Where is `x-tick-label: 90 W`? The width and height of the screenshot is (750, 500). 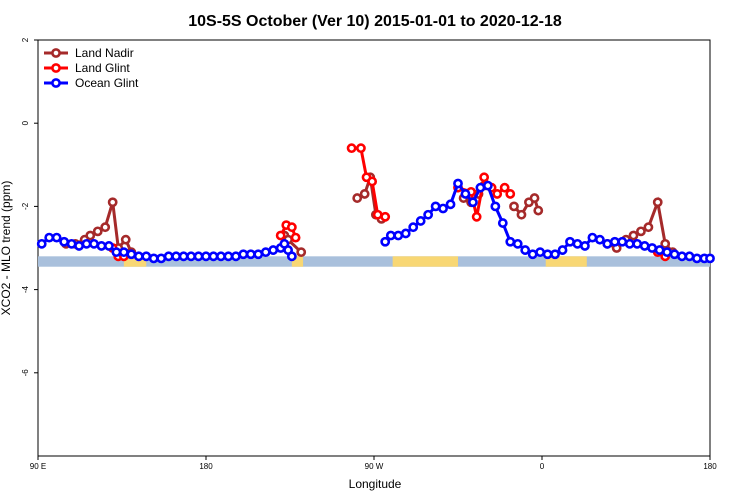
x-tick-label: 90 W is located at coordinates (374, 466).